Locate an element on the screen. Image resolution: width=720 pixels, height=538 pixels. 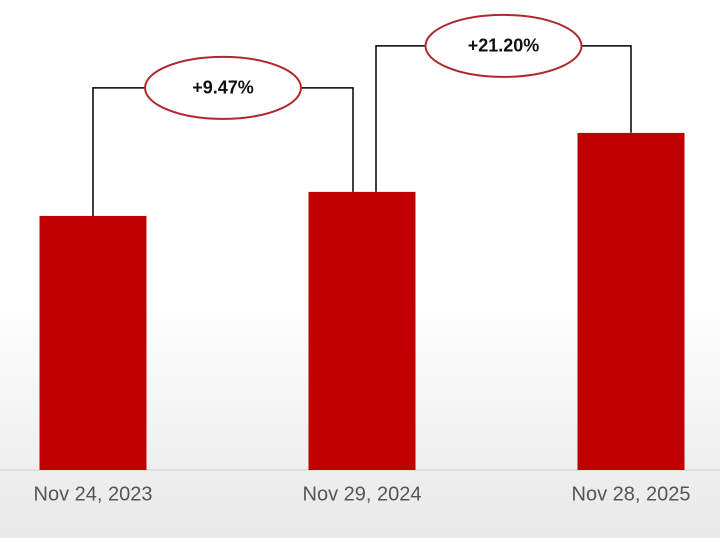
x-tick-label: Nov 28, 2025 is located at coordinates (631, 494).